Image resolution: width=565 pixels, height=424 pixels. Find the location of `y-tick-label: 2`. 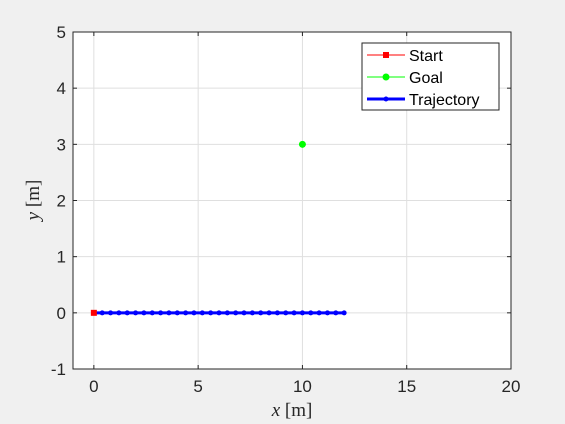

y-tick-label: 2 is located at coordinates (61, 201).